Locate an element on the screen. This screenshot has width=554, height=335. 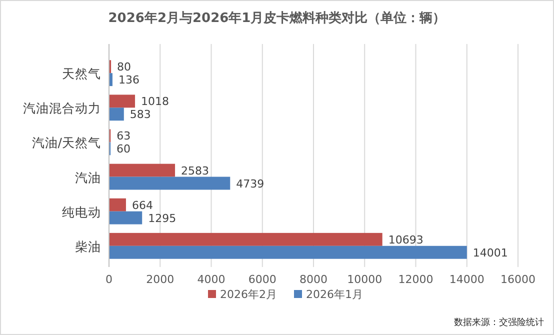
data-label: 4739 is located at coordinates (250, 183).